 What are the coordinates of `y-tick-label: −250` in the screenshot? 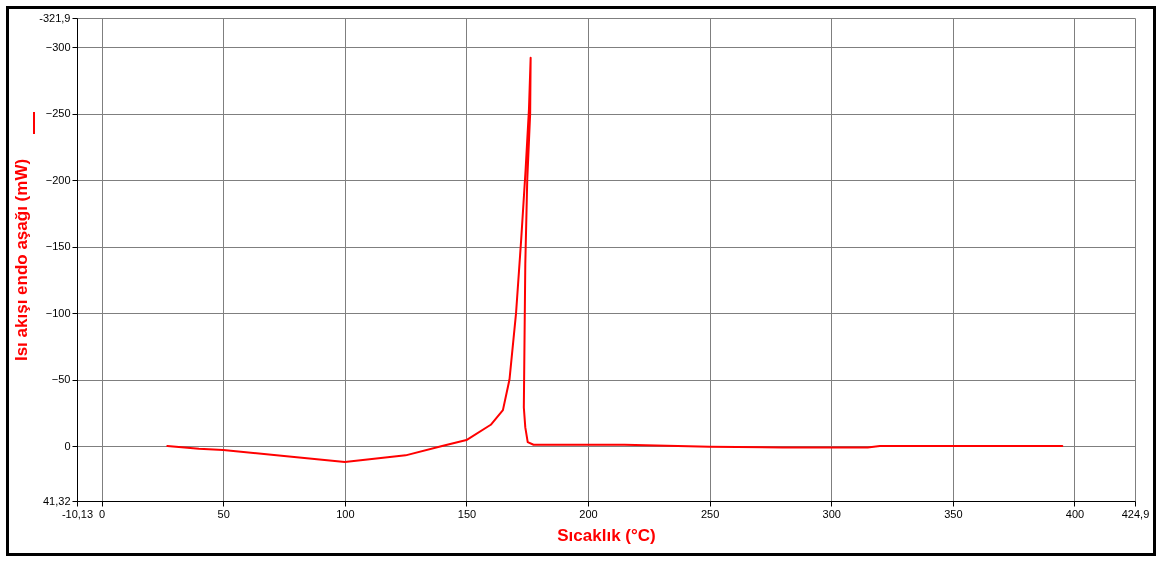 It's located at (58, 113).